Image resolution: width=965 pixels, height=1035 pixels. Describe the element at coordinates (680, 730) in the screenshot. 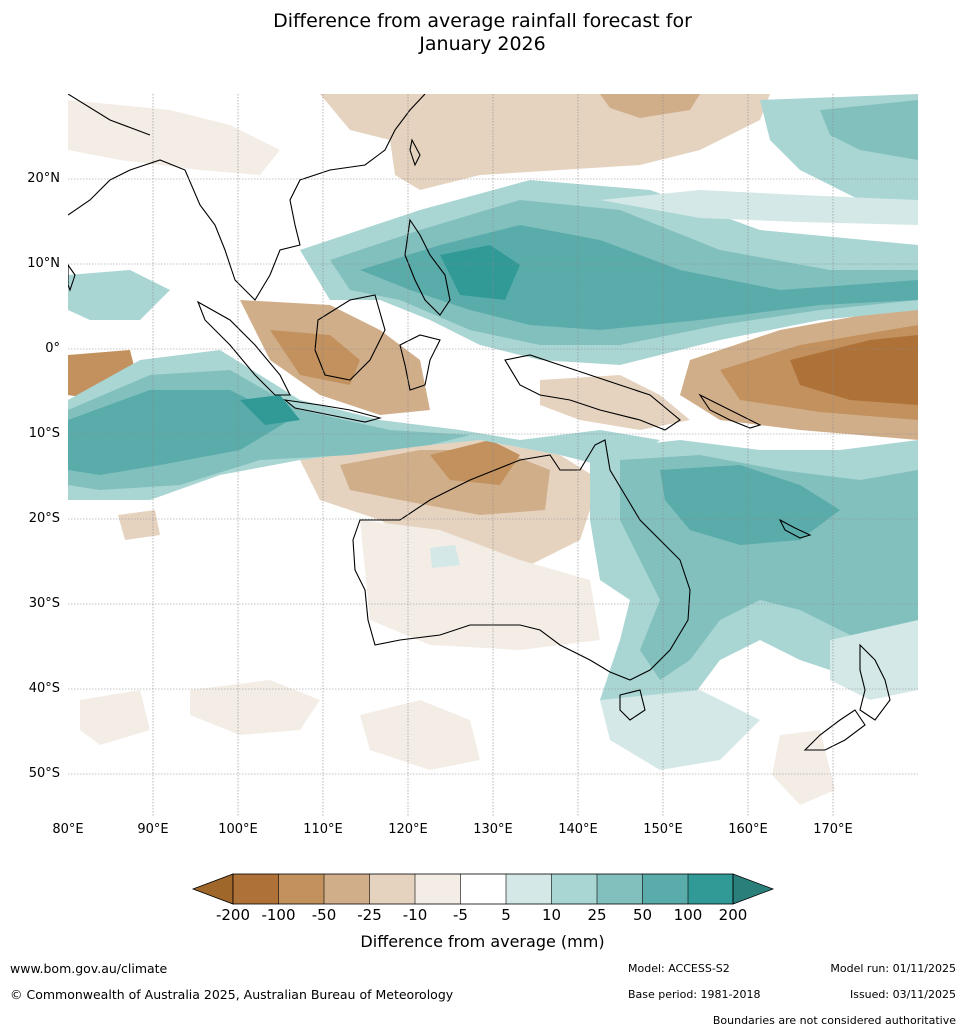

I see `wet-tasman-sea` at that location.